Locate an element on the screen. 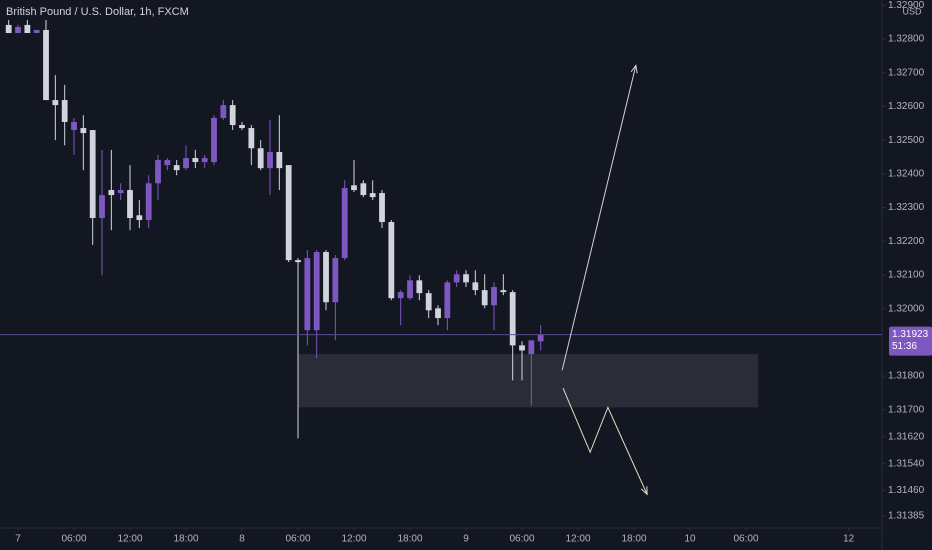 The height and width of the screenshot is (550, 932). x-tick-label: 12 is located at coordinates (849, 539).